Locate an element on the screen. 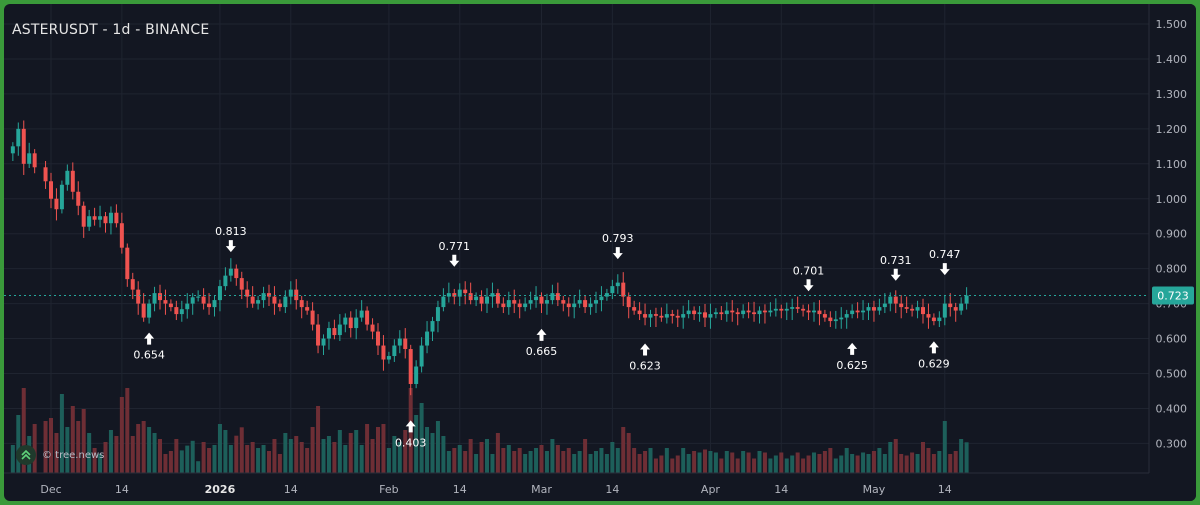 The image size is (1200, 505). low-annotation-label: 0.403 is located at coordinates (411, 442).